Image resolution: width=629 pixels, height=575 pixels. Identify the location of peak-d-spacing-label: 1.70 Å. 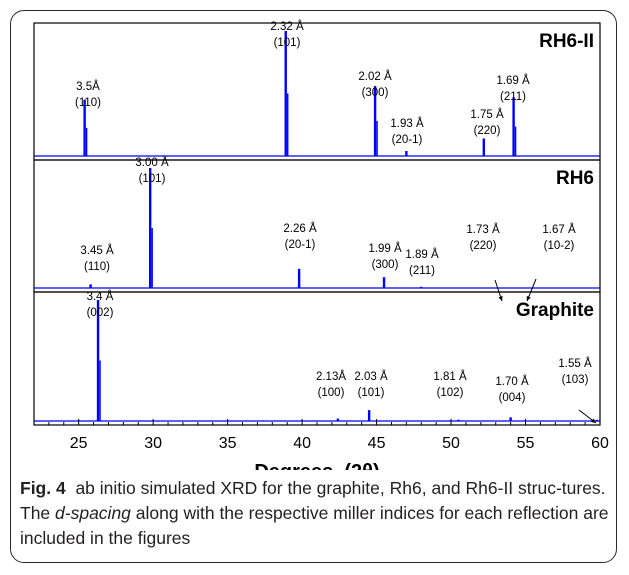
(512, 381).